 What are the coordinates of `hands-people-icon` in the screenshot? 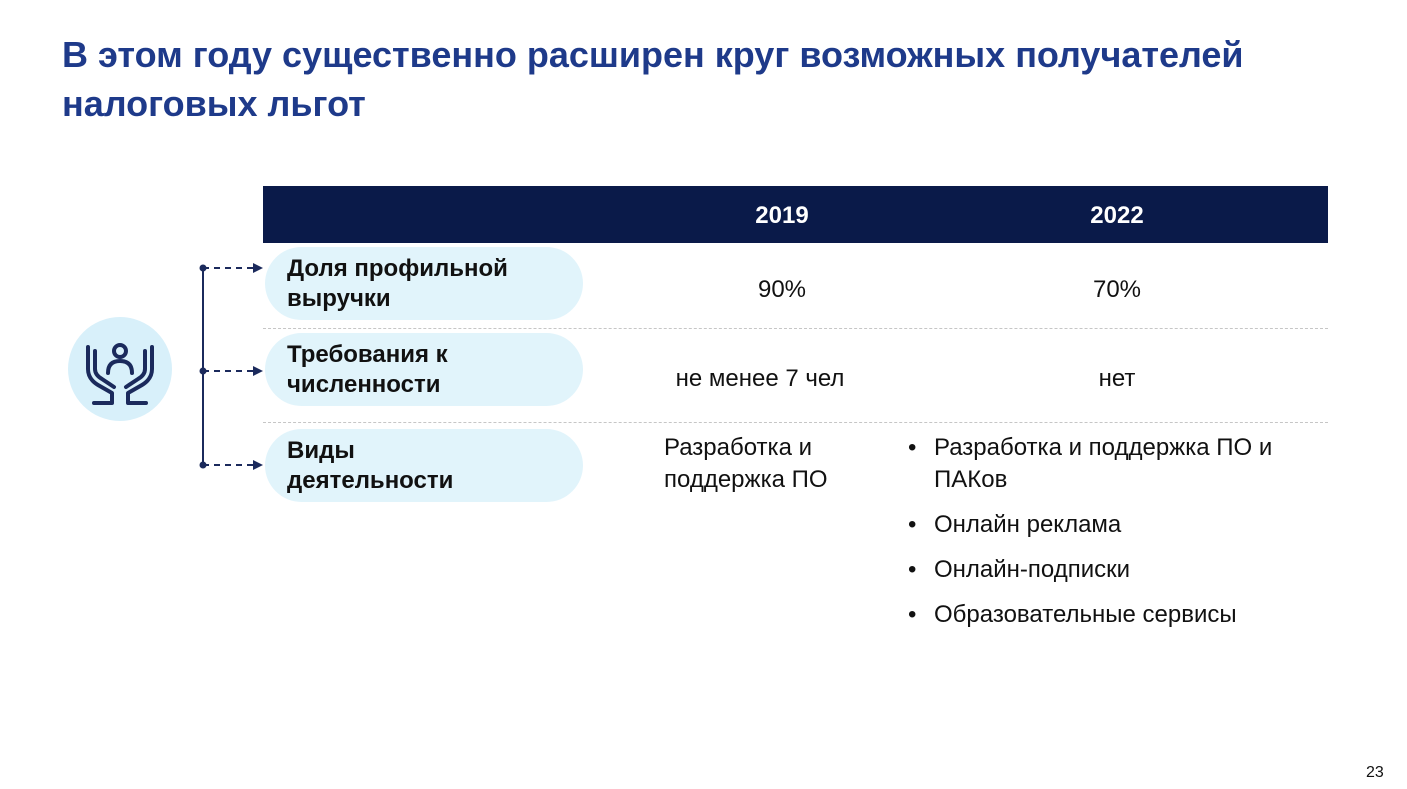 It's located at (120, 369).